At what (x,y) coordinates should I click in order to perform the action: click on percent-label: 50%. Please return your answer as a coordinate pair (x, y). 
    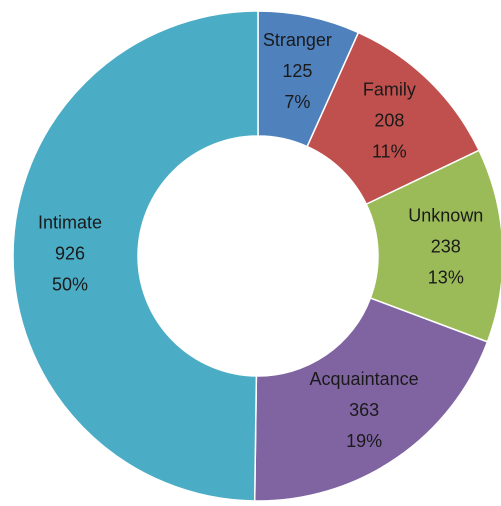
    Looking at the image, I should click on (70, 284).